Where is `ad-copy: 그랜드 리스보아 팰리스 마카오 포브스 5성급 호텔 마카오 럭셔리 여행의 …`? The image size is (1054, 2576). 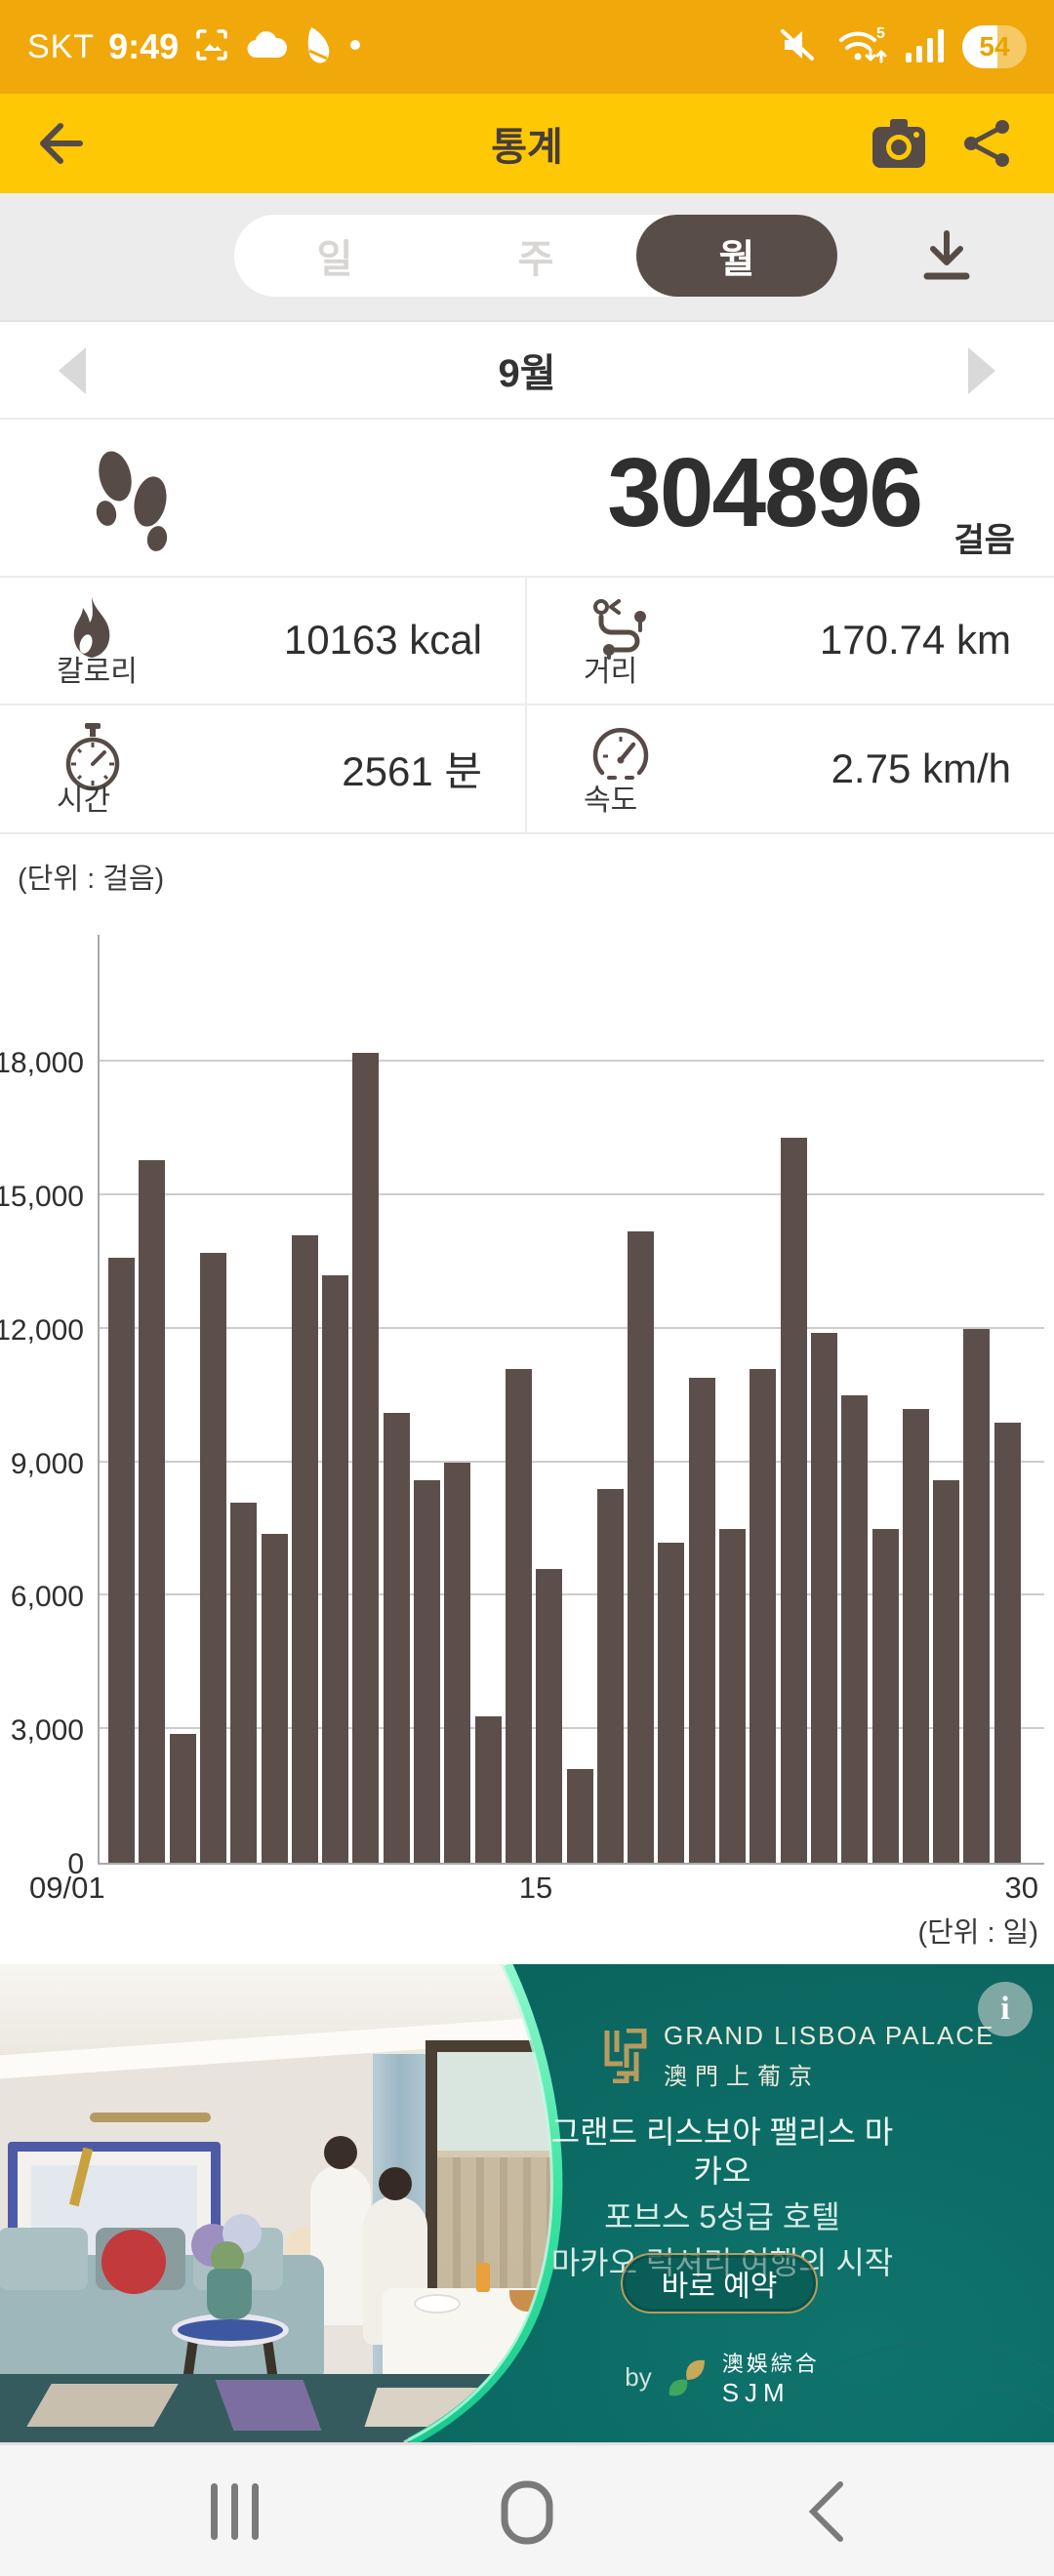
ad-copy: 그랜드 리스보아 팰리스 마카오 포브스 5성급 호텔 마카오 럭셔리 여행의 … is located at coordinates (723, 2201).